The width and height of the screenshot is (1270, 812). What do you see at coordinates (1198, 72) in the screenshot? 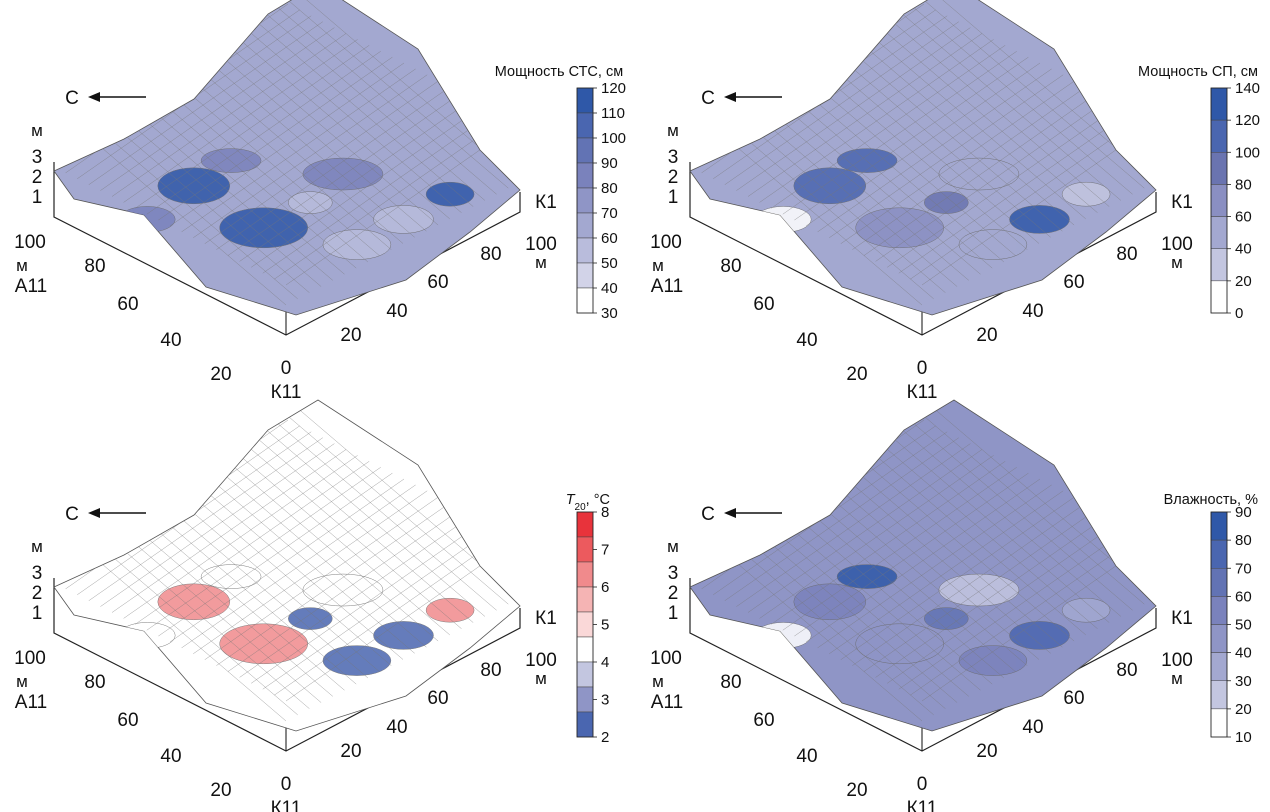
I see `colorbar-title: Мощность СП, см` at bounding box center [1198, 72].